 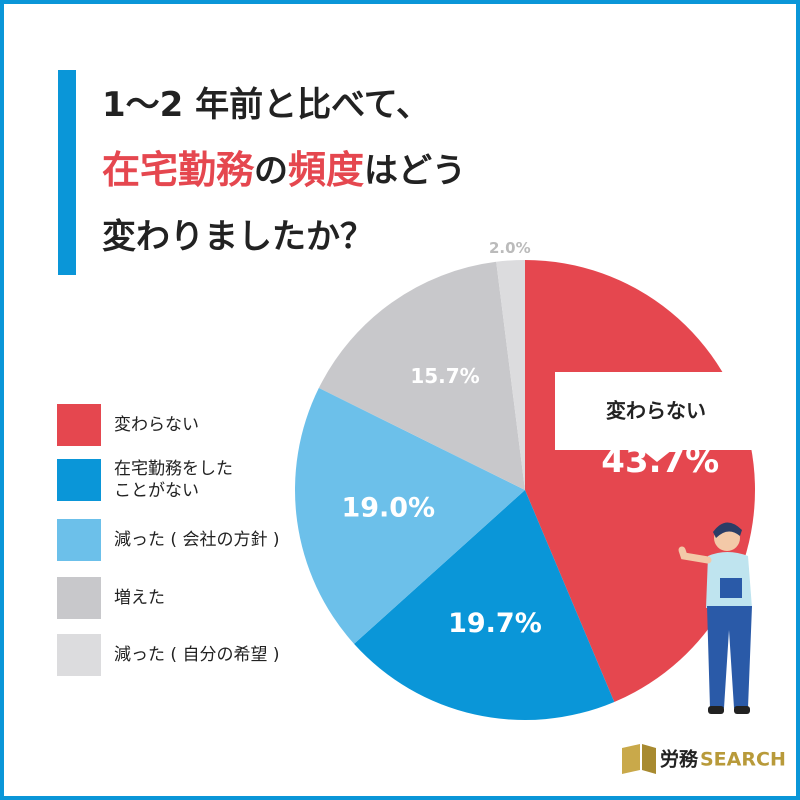 What do you see at coordinates (444, 376) in the screenshot?
I see `slice-label: 15.7%` at bounding box center [444, 376].